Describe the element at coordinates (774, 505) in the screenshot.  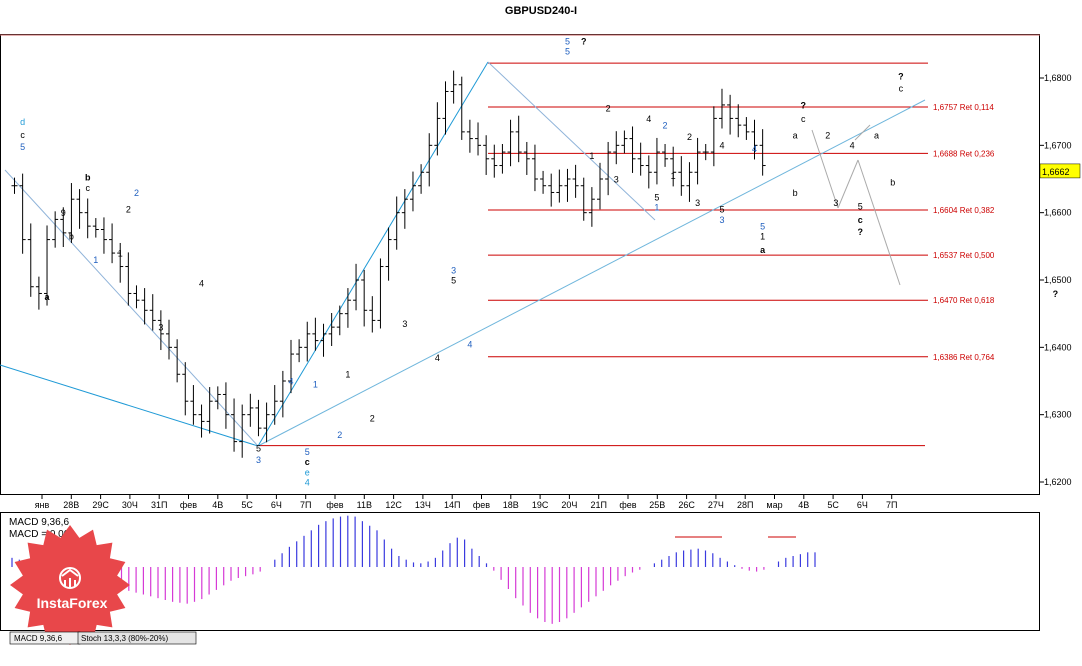
I see `time-tick-label: мар` at that location.